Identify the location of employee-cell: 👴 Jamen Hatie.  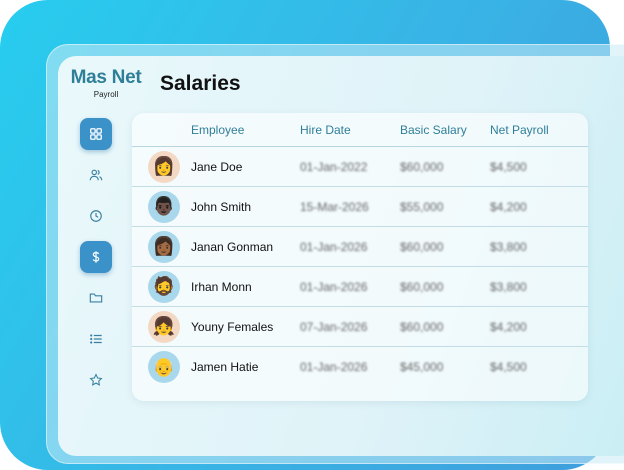
(213, 367).